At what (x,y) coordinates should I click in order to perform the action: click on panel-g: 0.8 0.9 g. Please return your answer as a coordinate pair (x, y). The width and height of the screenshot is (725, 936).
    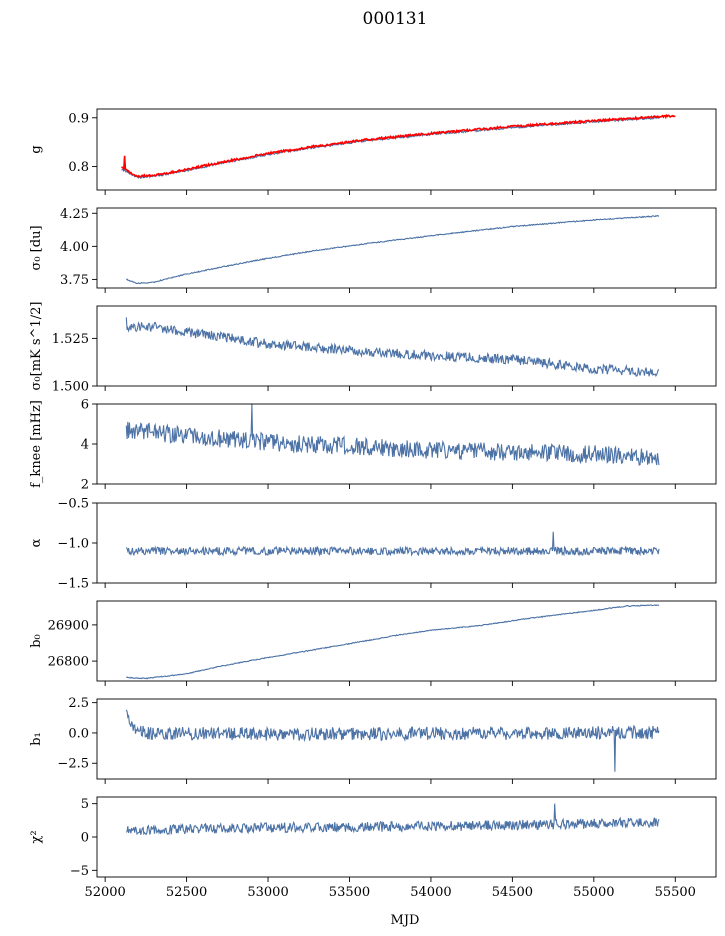
    Looking at the image, I should click on (373, 151).